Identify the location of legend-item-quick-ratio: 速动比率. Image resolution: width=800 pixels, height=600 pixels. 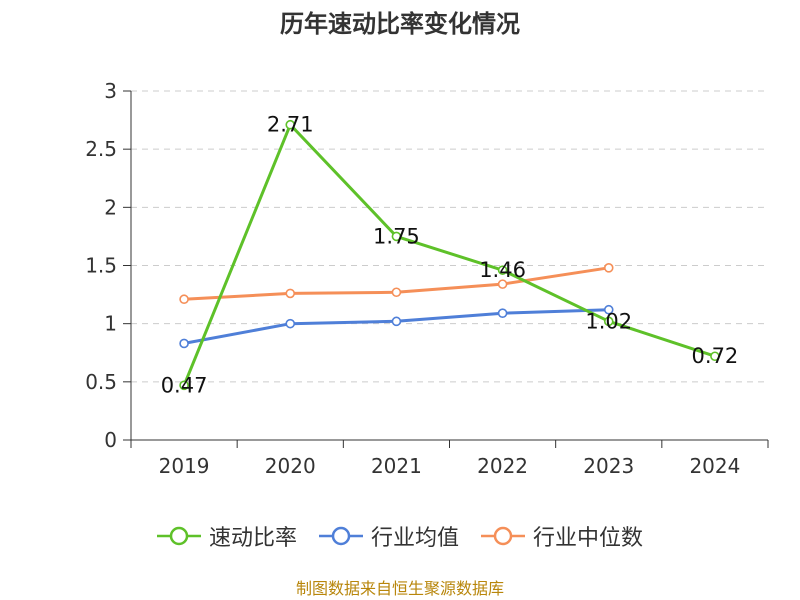
(226, 536).